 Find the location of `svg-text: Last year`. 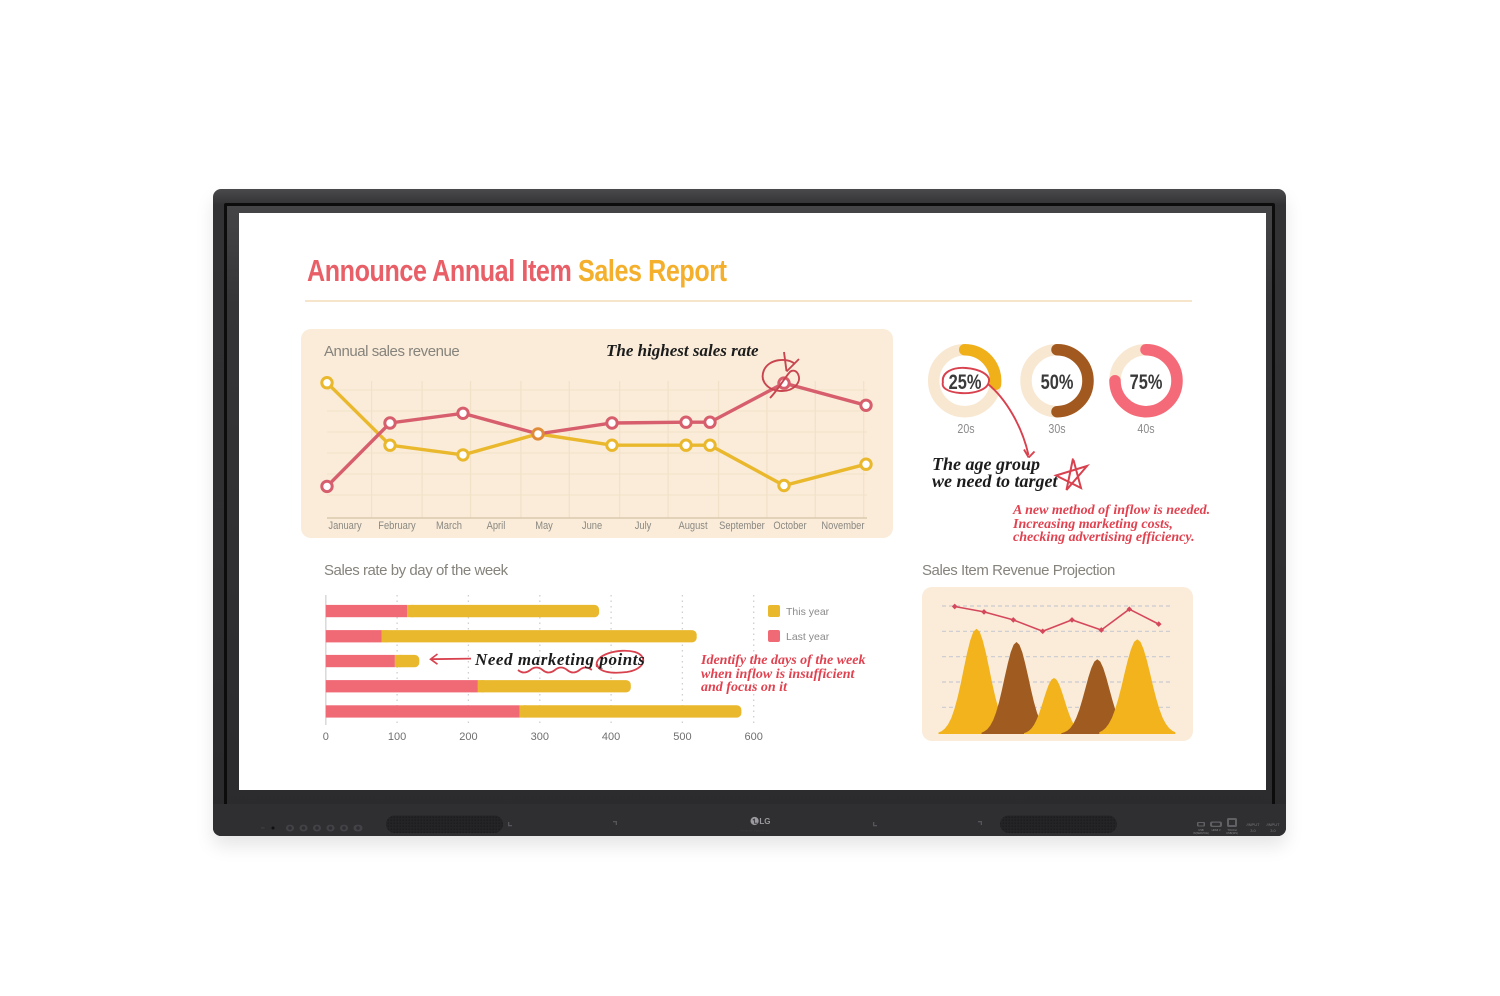

svg-text: Last year is located at coordinates (808, 637).